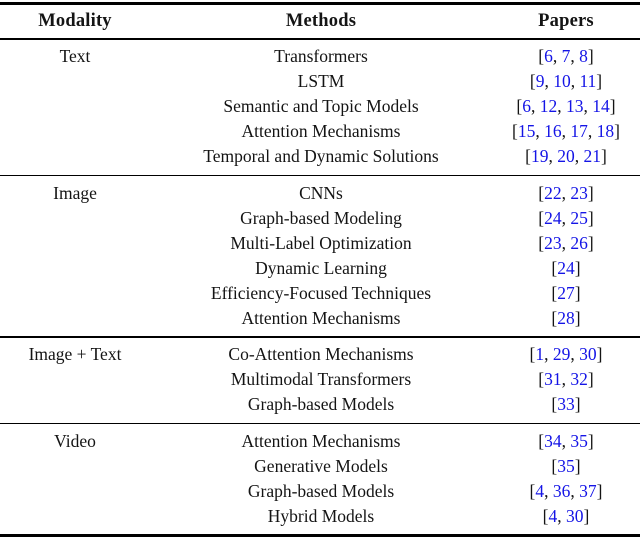 The image size is (640, 540). I want to click on papers-cell: [24, 25], so click(566, 217).